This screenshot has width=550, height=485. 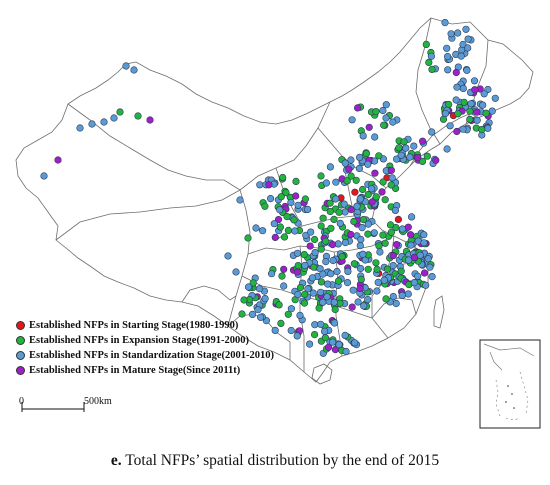 I want to click on legend-swatch-green, so click(x=20, y=340).